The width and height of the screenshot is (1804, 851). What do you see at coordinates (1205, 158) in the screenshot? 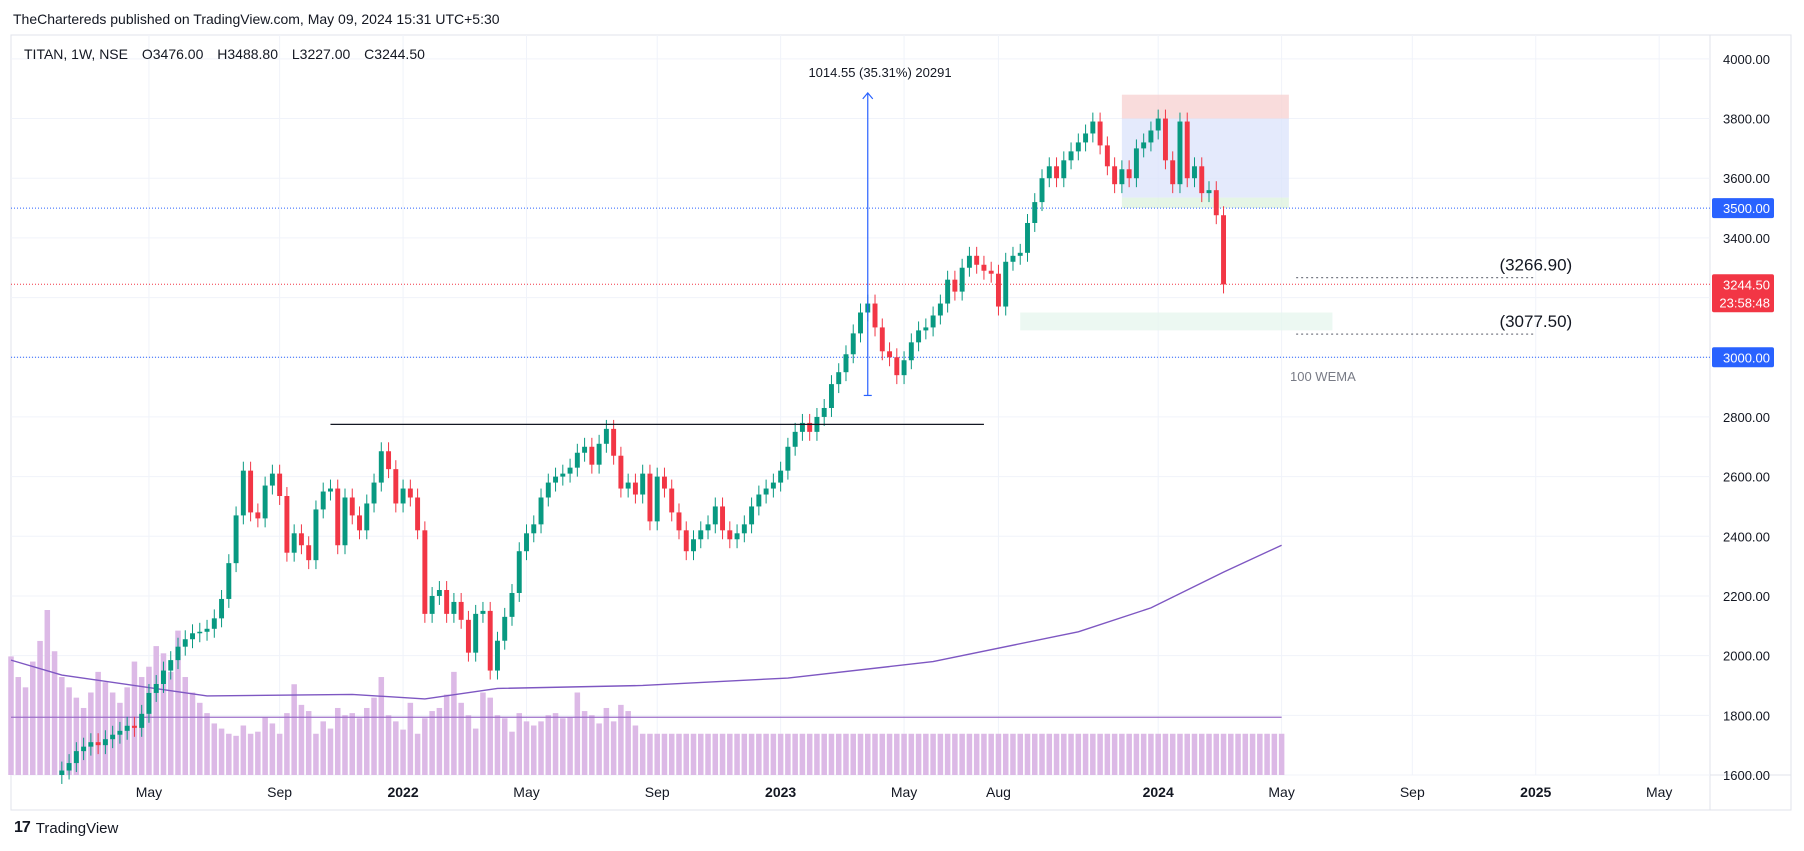
I see `highlight-zone` at bounding box center [1205, 158].